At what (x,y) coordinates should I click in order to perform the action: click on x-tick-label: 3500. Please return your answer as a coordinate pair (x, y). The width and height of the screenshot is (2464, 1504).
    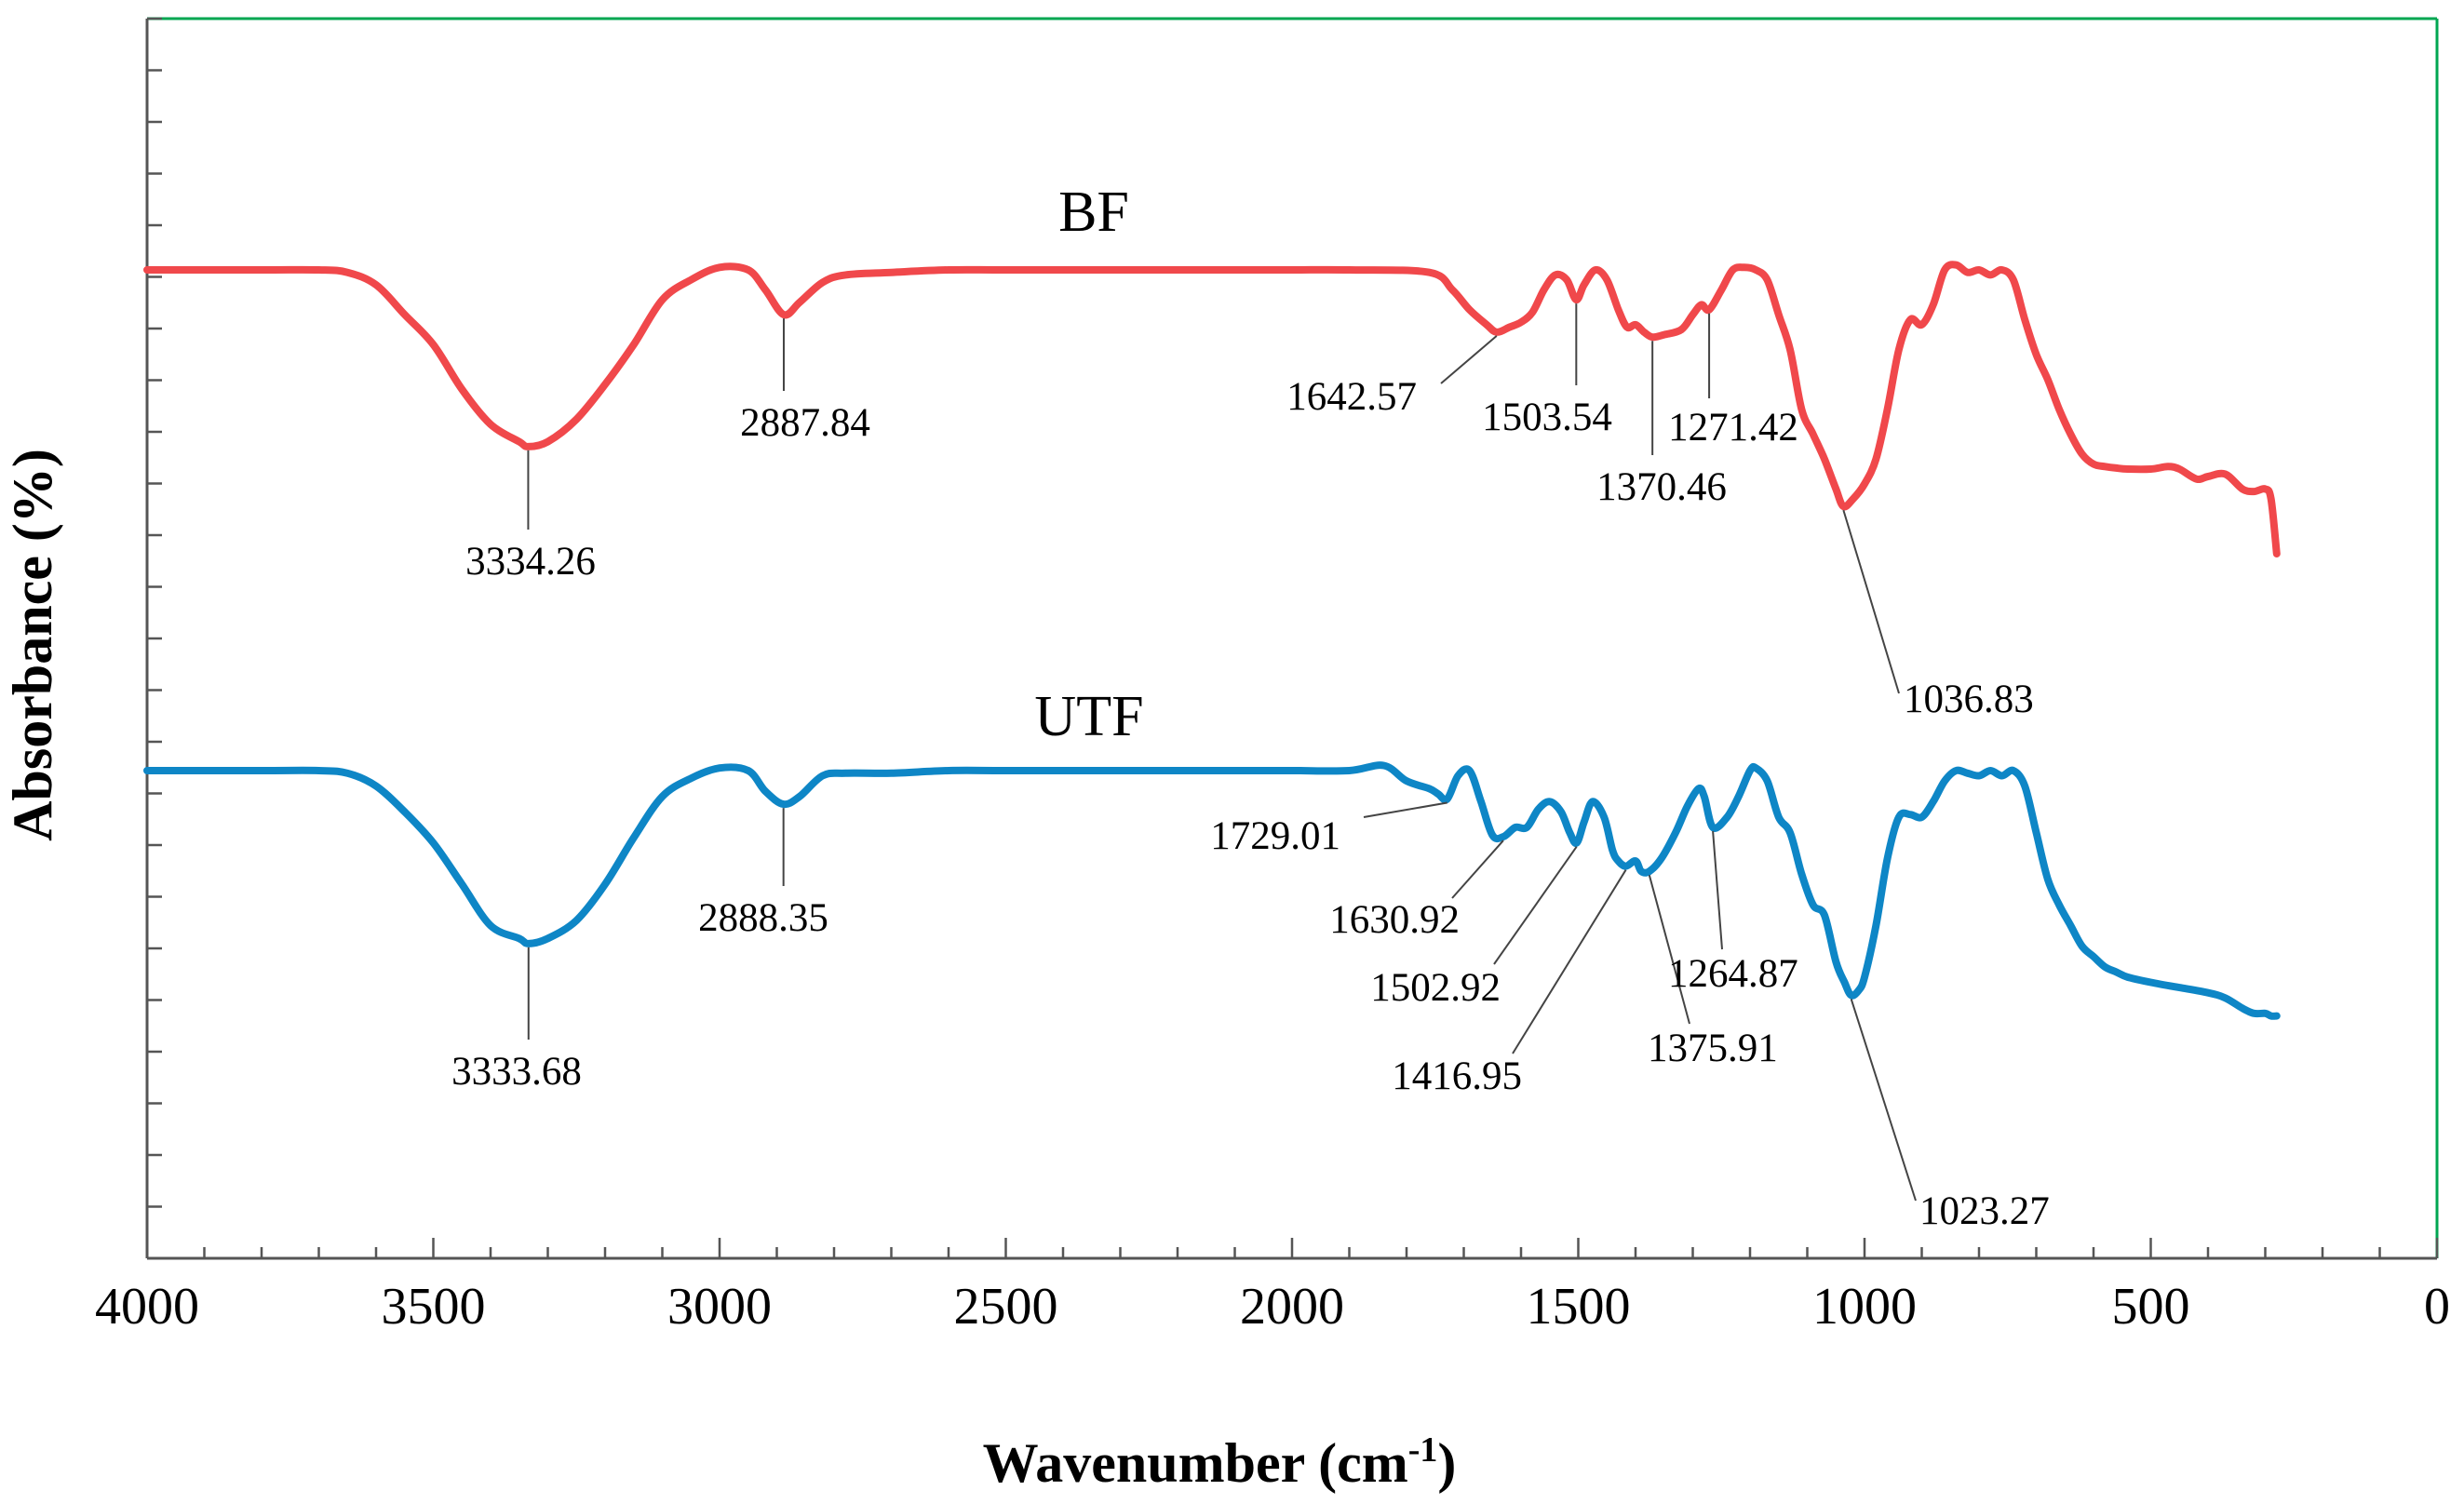
    Looking at the image, I should click on (434, 1307).